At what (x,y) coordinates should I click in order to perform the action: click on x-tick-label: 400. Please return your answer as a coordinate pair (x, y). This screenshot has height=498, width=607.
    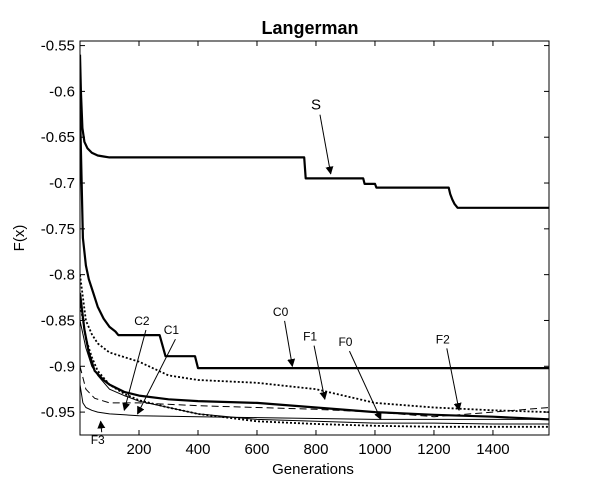
    Looking at the image, I should click on (197, 449).